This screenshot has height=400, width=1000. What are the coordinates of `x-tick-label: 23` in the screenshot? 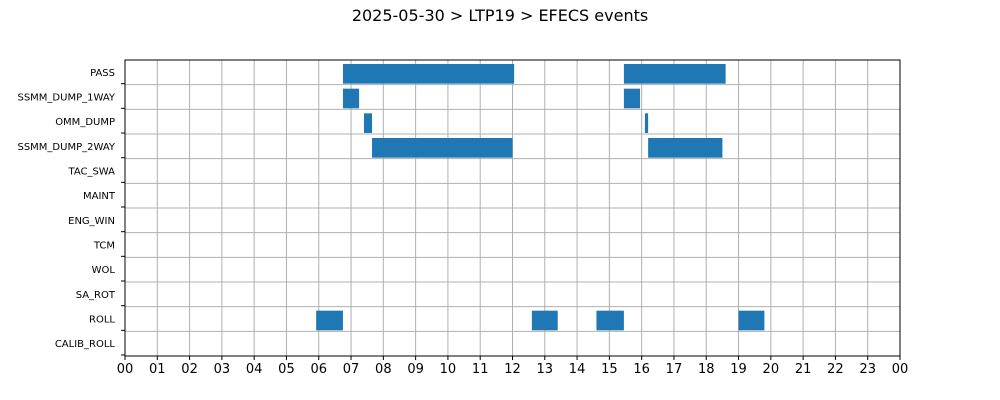 It's located at (867, 369).